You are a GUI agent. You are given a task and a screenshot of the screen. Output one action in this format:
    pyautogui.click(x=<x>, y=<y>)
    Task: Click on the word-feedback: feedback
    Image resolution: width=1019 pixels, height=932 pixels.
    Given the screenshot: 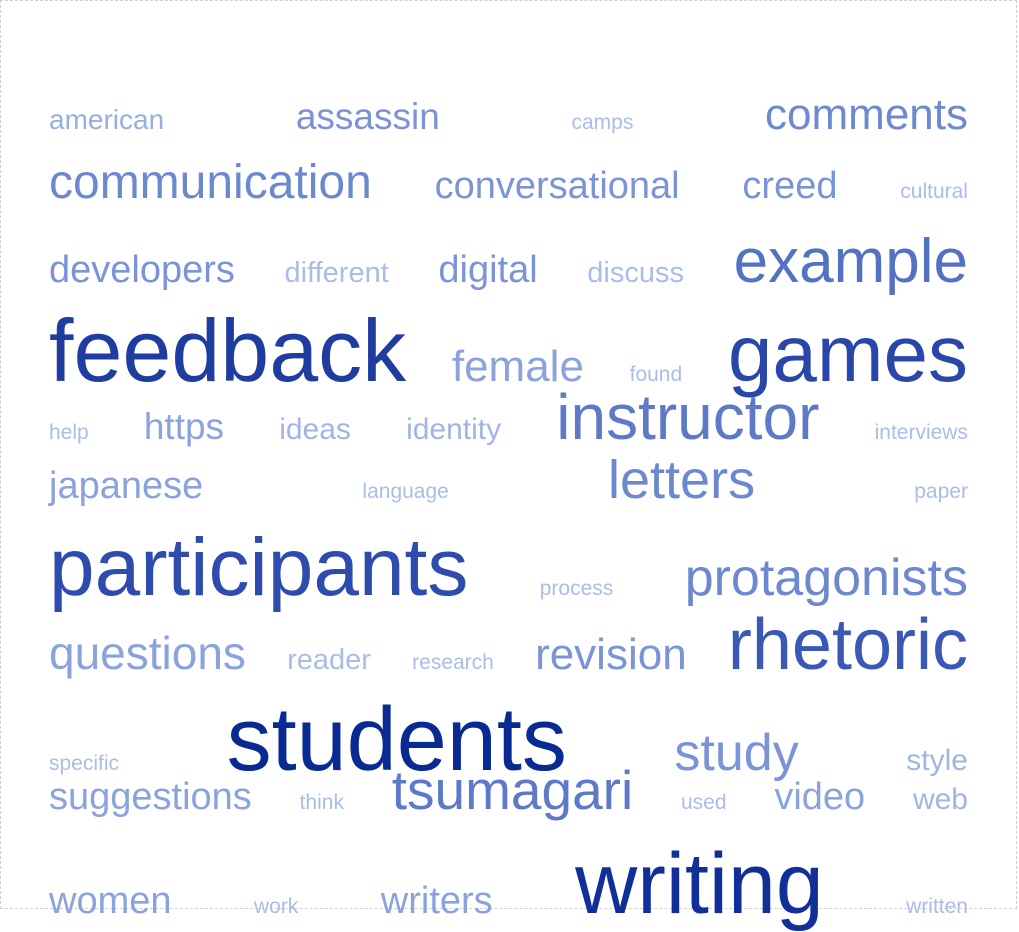 What is the action you would take?
    pyautogui.click(x=228, y=350)
    